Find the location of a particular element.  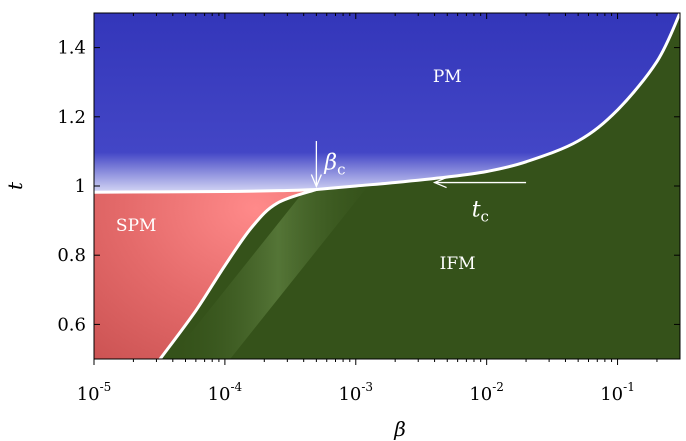

y-tick-label: 0.6 is located at coordinates (71, 324).